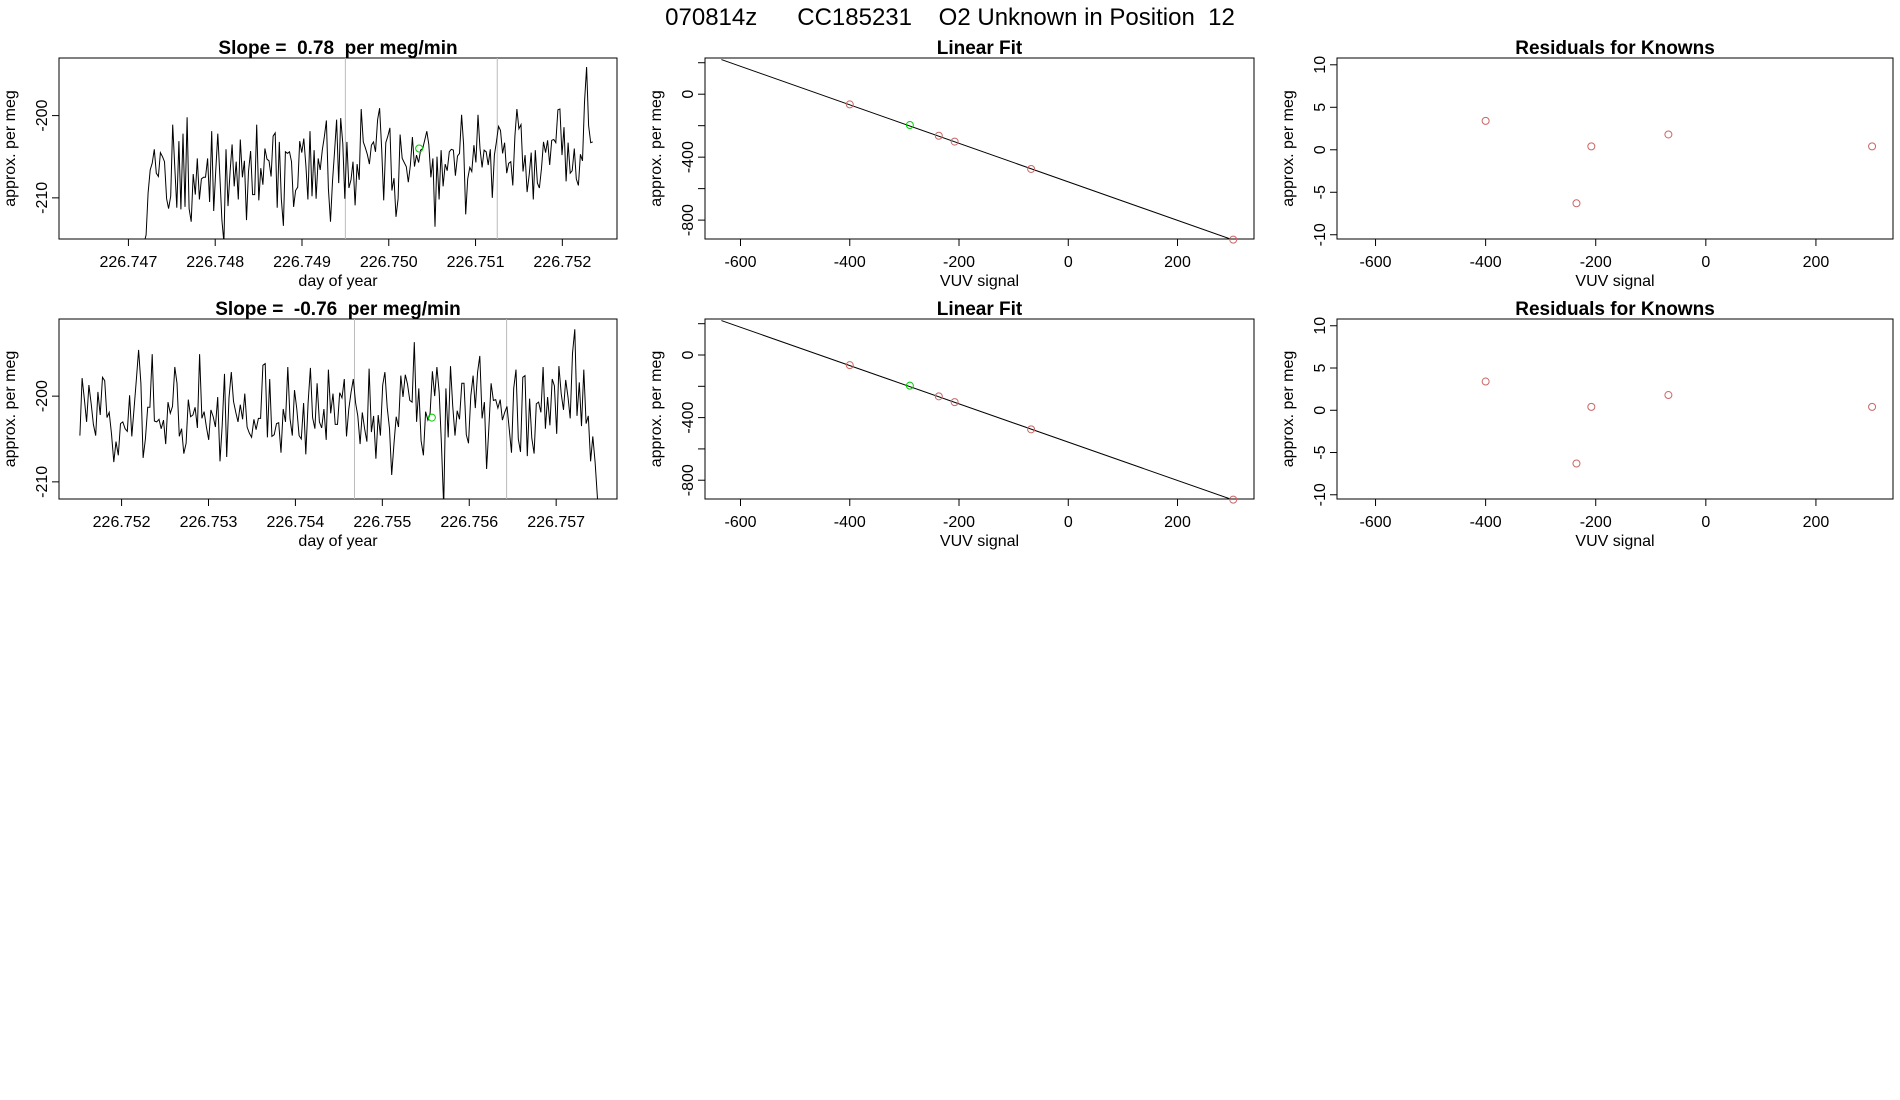  I want to click on x-tick-label: 226.750, so click(389, 262).